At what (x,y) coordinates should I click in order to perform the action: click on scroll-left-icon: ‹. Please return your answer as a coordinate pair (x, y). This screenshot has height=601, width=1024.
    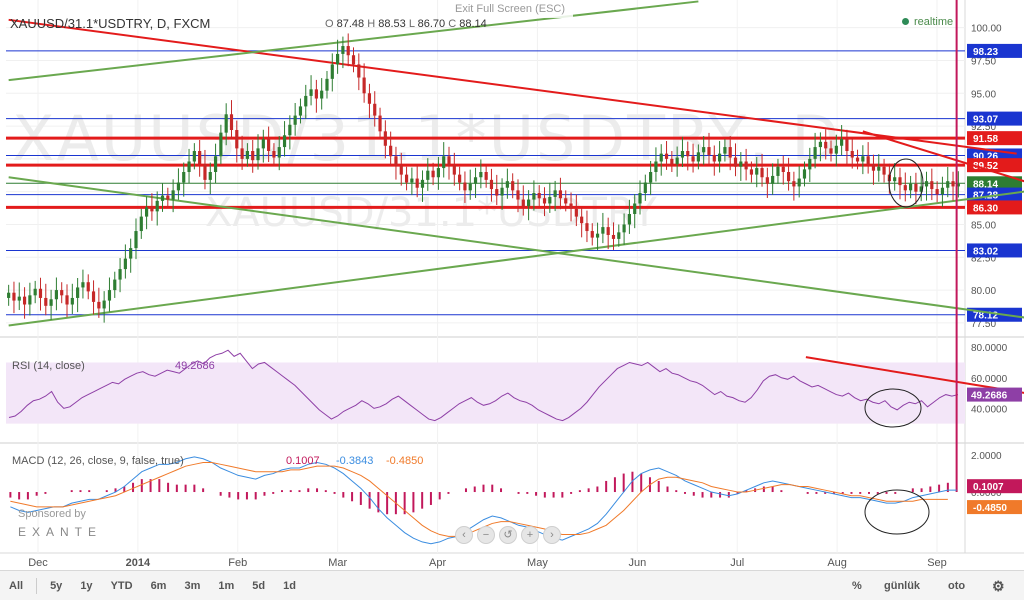
    Looking at the image, I should click on (464, 535).